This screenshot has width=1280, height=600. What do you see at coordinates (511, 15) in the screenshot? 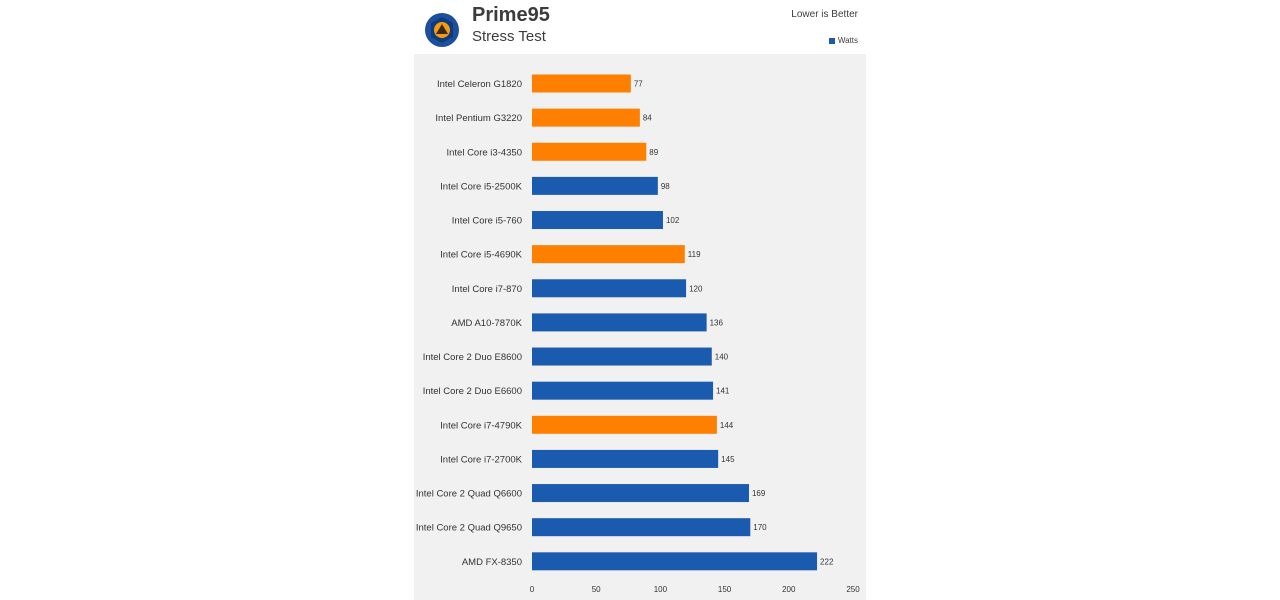
I see `chart-title: Prime95` at bounding box center [511, 15].